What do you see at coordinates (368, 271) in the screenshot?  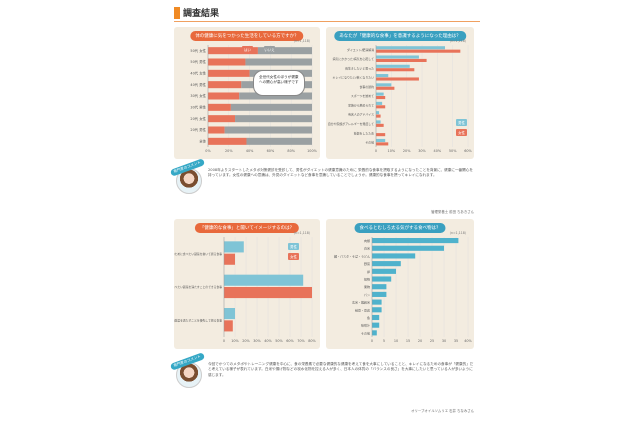 I see `y-tick-label: 卵` at bounding box center [368, 271].